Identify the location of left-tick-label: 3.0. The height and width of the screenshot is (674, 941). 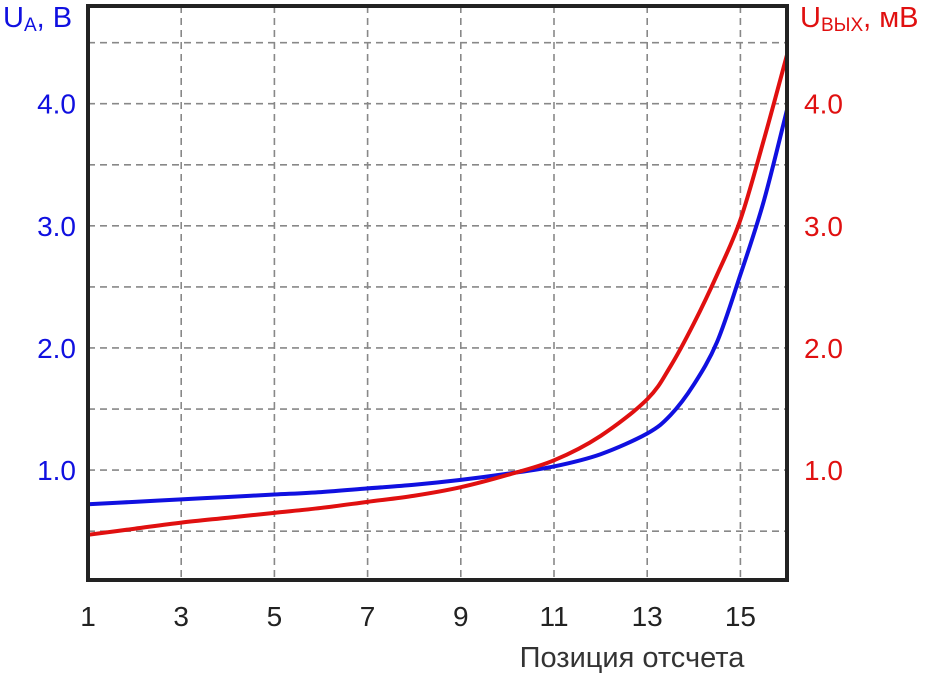
(56, 226).